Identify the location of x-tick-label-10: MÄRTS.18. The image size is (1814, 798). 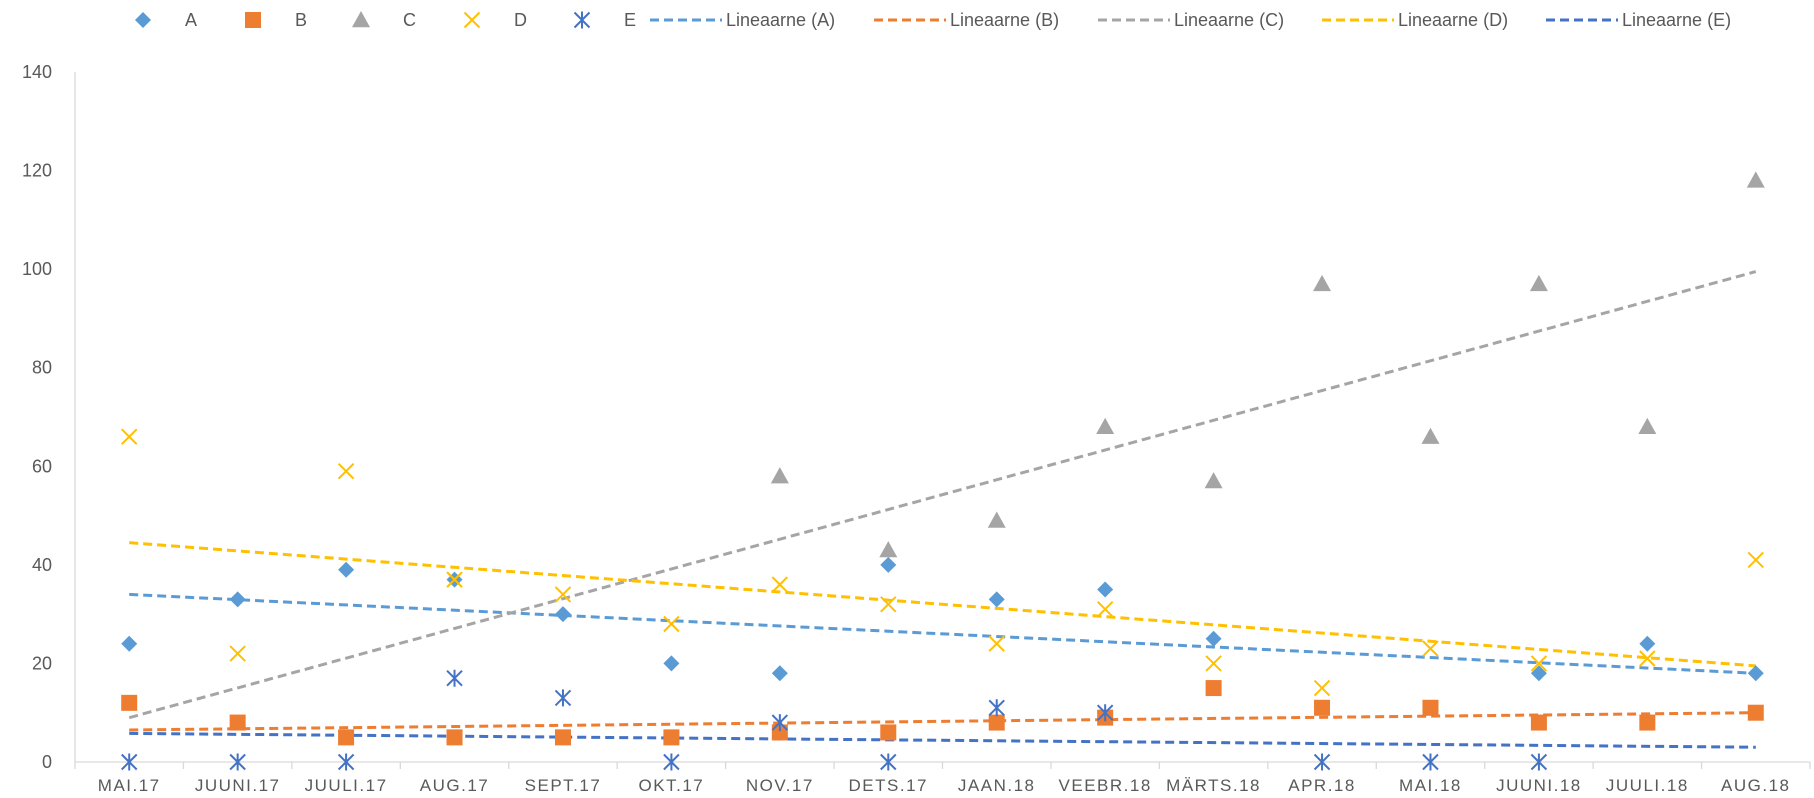
(1213, 785).